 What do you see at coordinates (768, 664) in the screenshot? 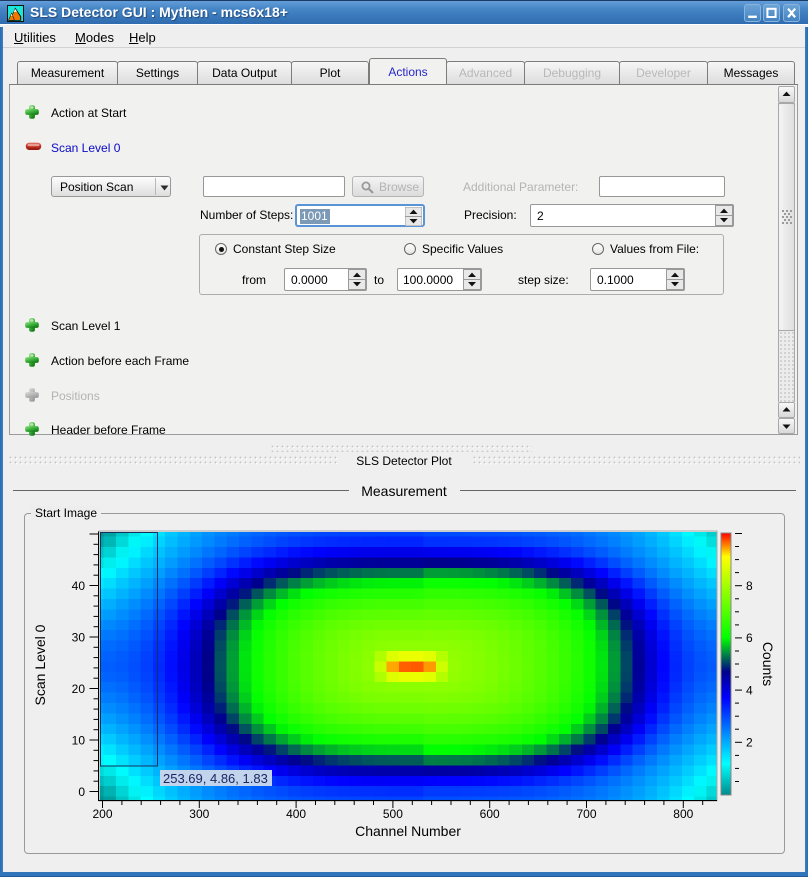
I see `svg-text: Counts` at bounding box center [768, 664].